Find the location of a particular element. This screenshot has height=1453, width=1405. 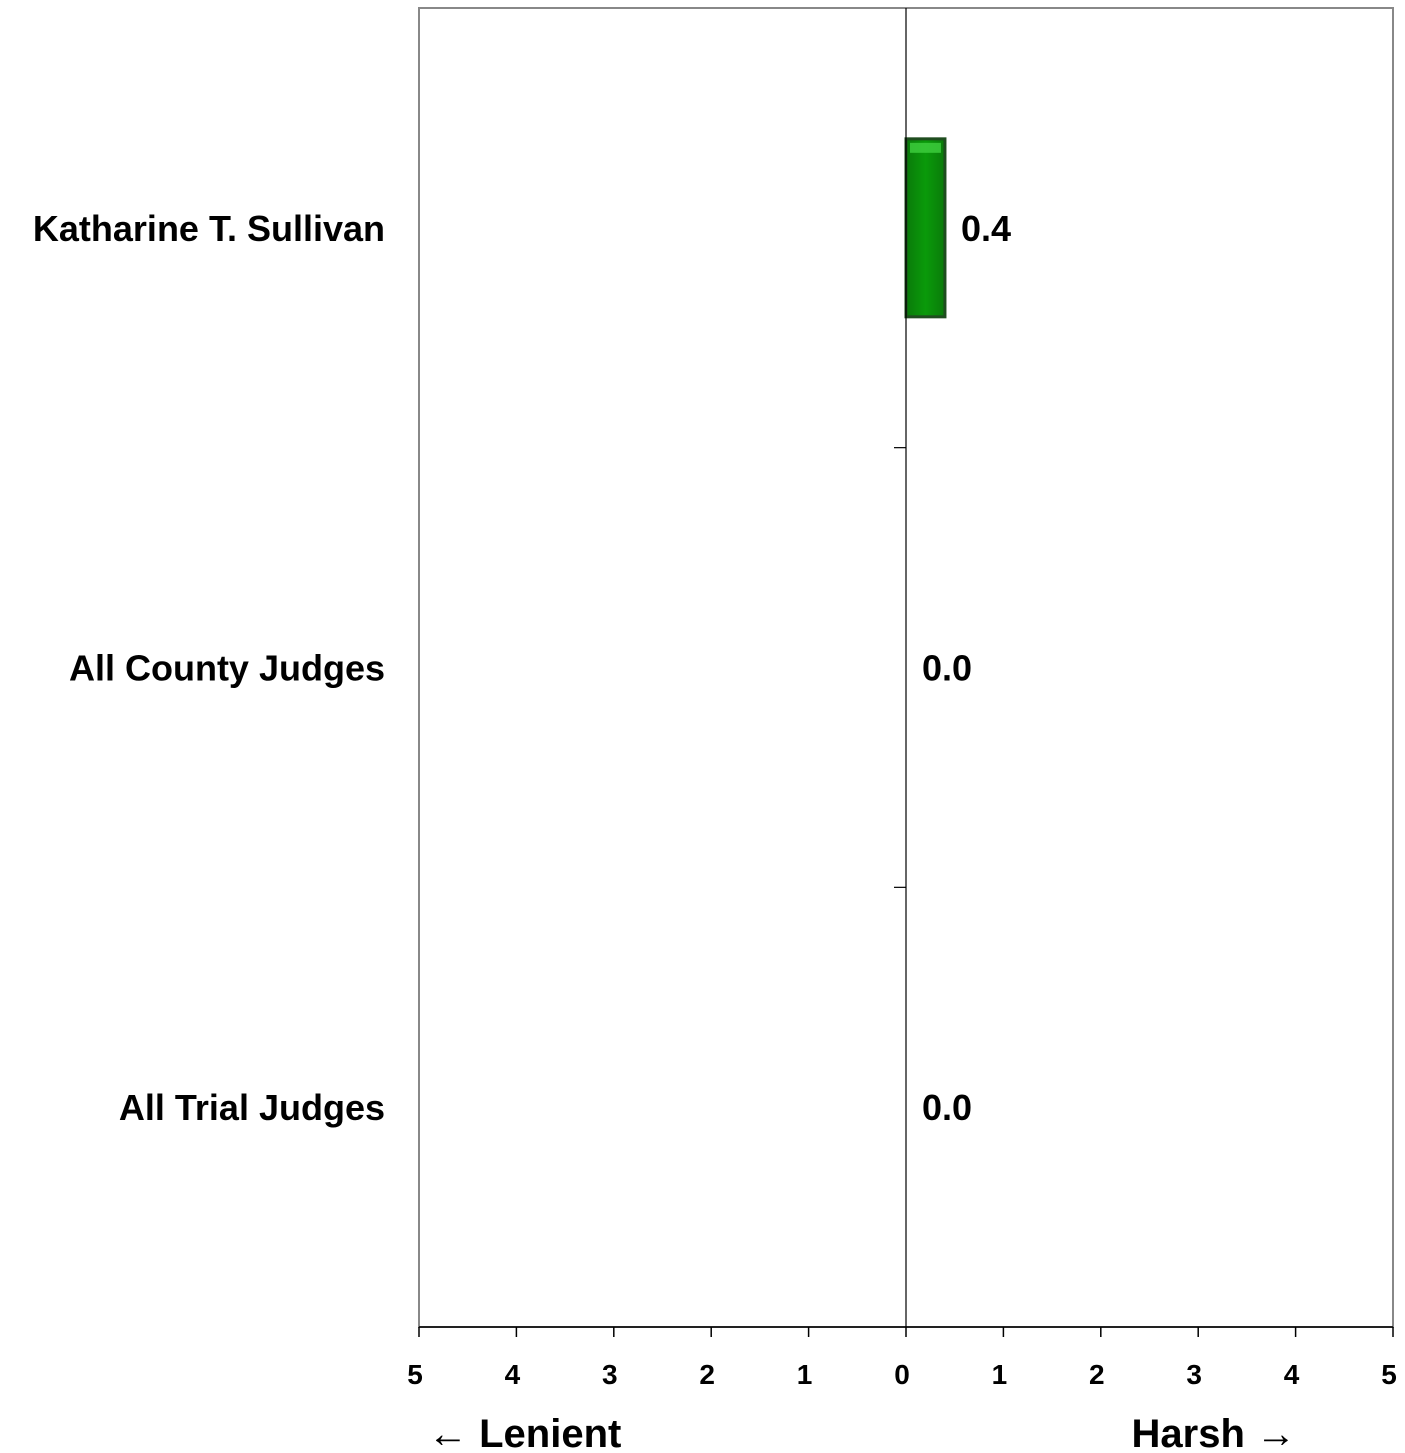

x-tick-label: 0 is located at coordinates (902, 1374).